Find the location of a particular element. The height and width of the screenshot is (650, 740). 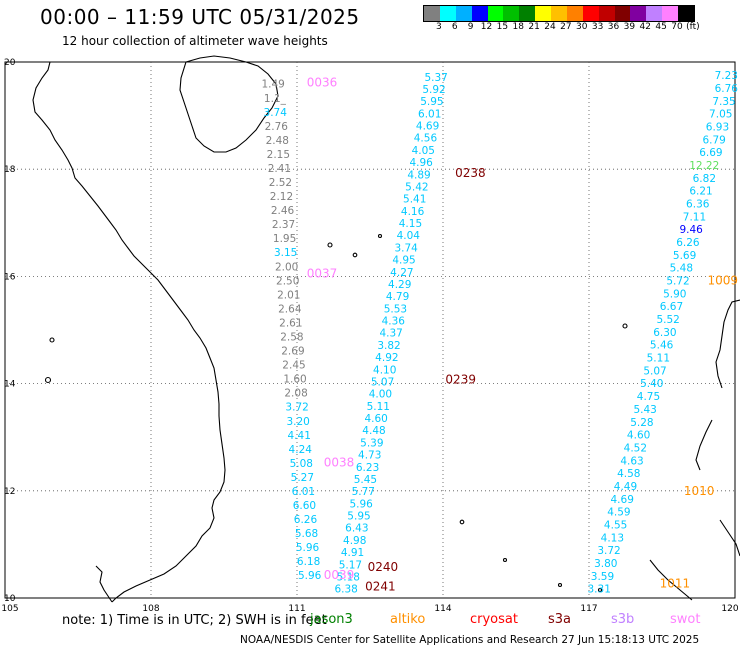

mission-label-swot: swot is located at coordinates (685, 619).